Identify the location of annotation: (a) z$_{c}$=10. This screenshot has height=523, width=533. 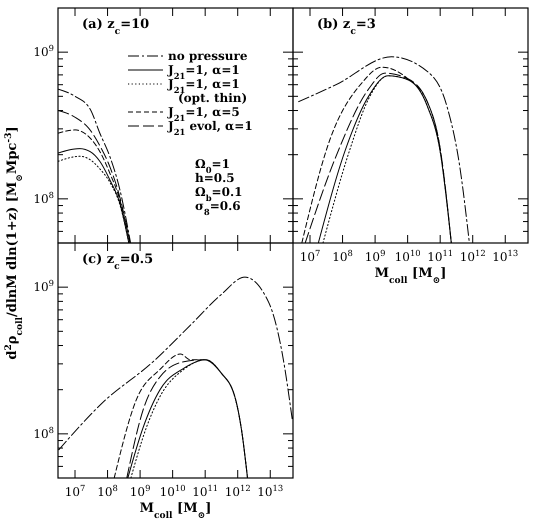
(116, 26).